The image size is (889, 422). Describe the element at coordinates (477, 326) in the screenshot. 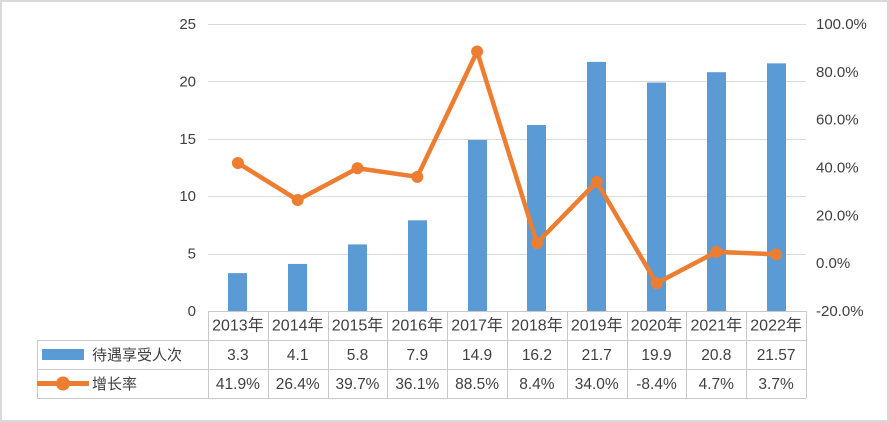

I see `x-axis-label: 2017年` at that location.